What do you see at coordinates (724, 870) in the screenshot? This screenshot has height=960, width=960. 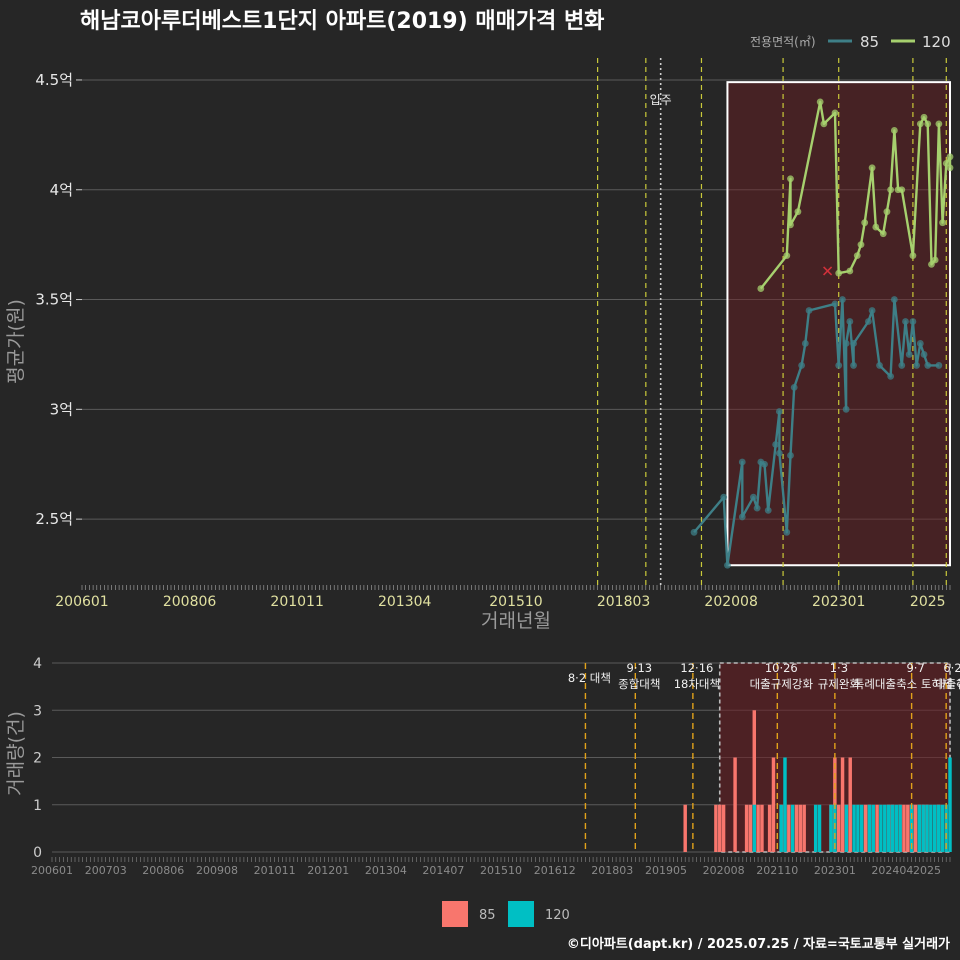 I see `volume-x-tick-label: 202008` at bounding box center [724, 870].